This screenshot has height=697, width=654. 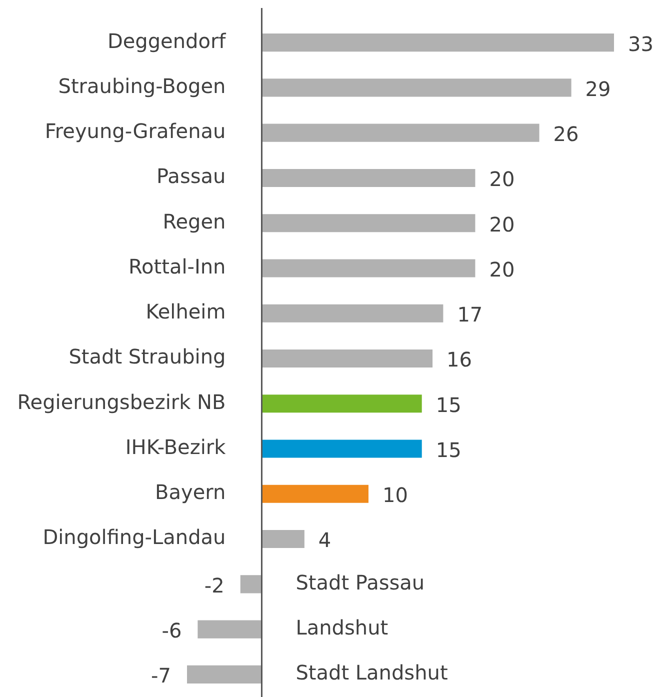 I want to click on y-tick-label: Stadt Landshut, so click(x=372, y=672).